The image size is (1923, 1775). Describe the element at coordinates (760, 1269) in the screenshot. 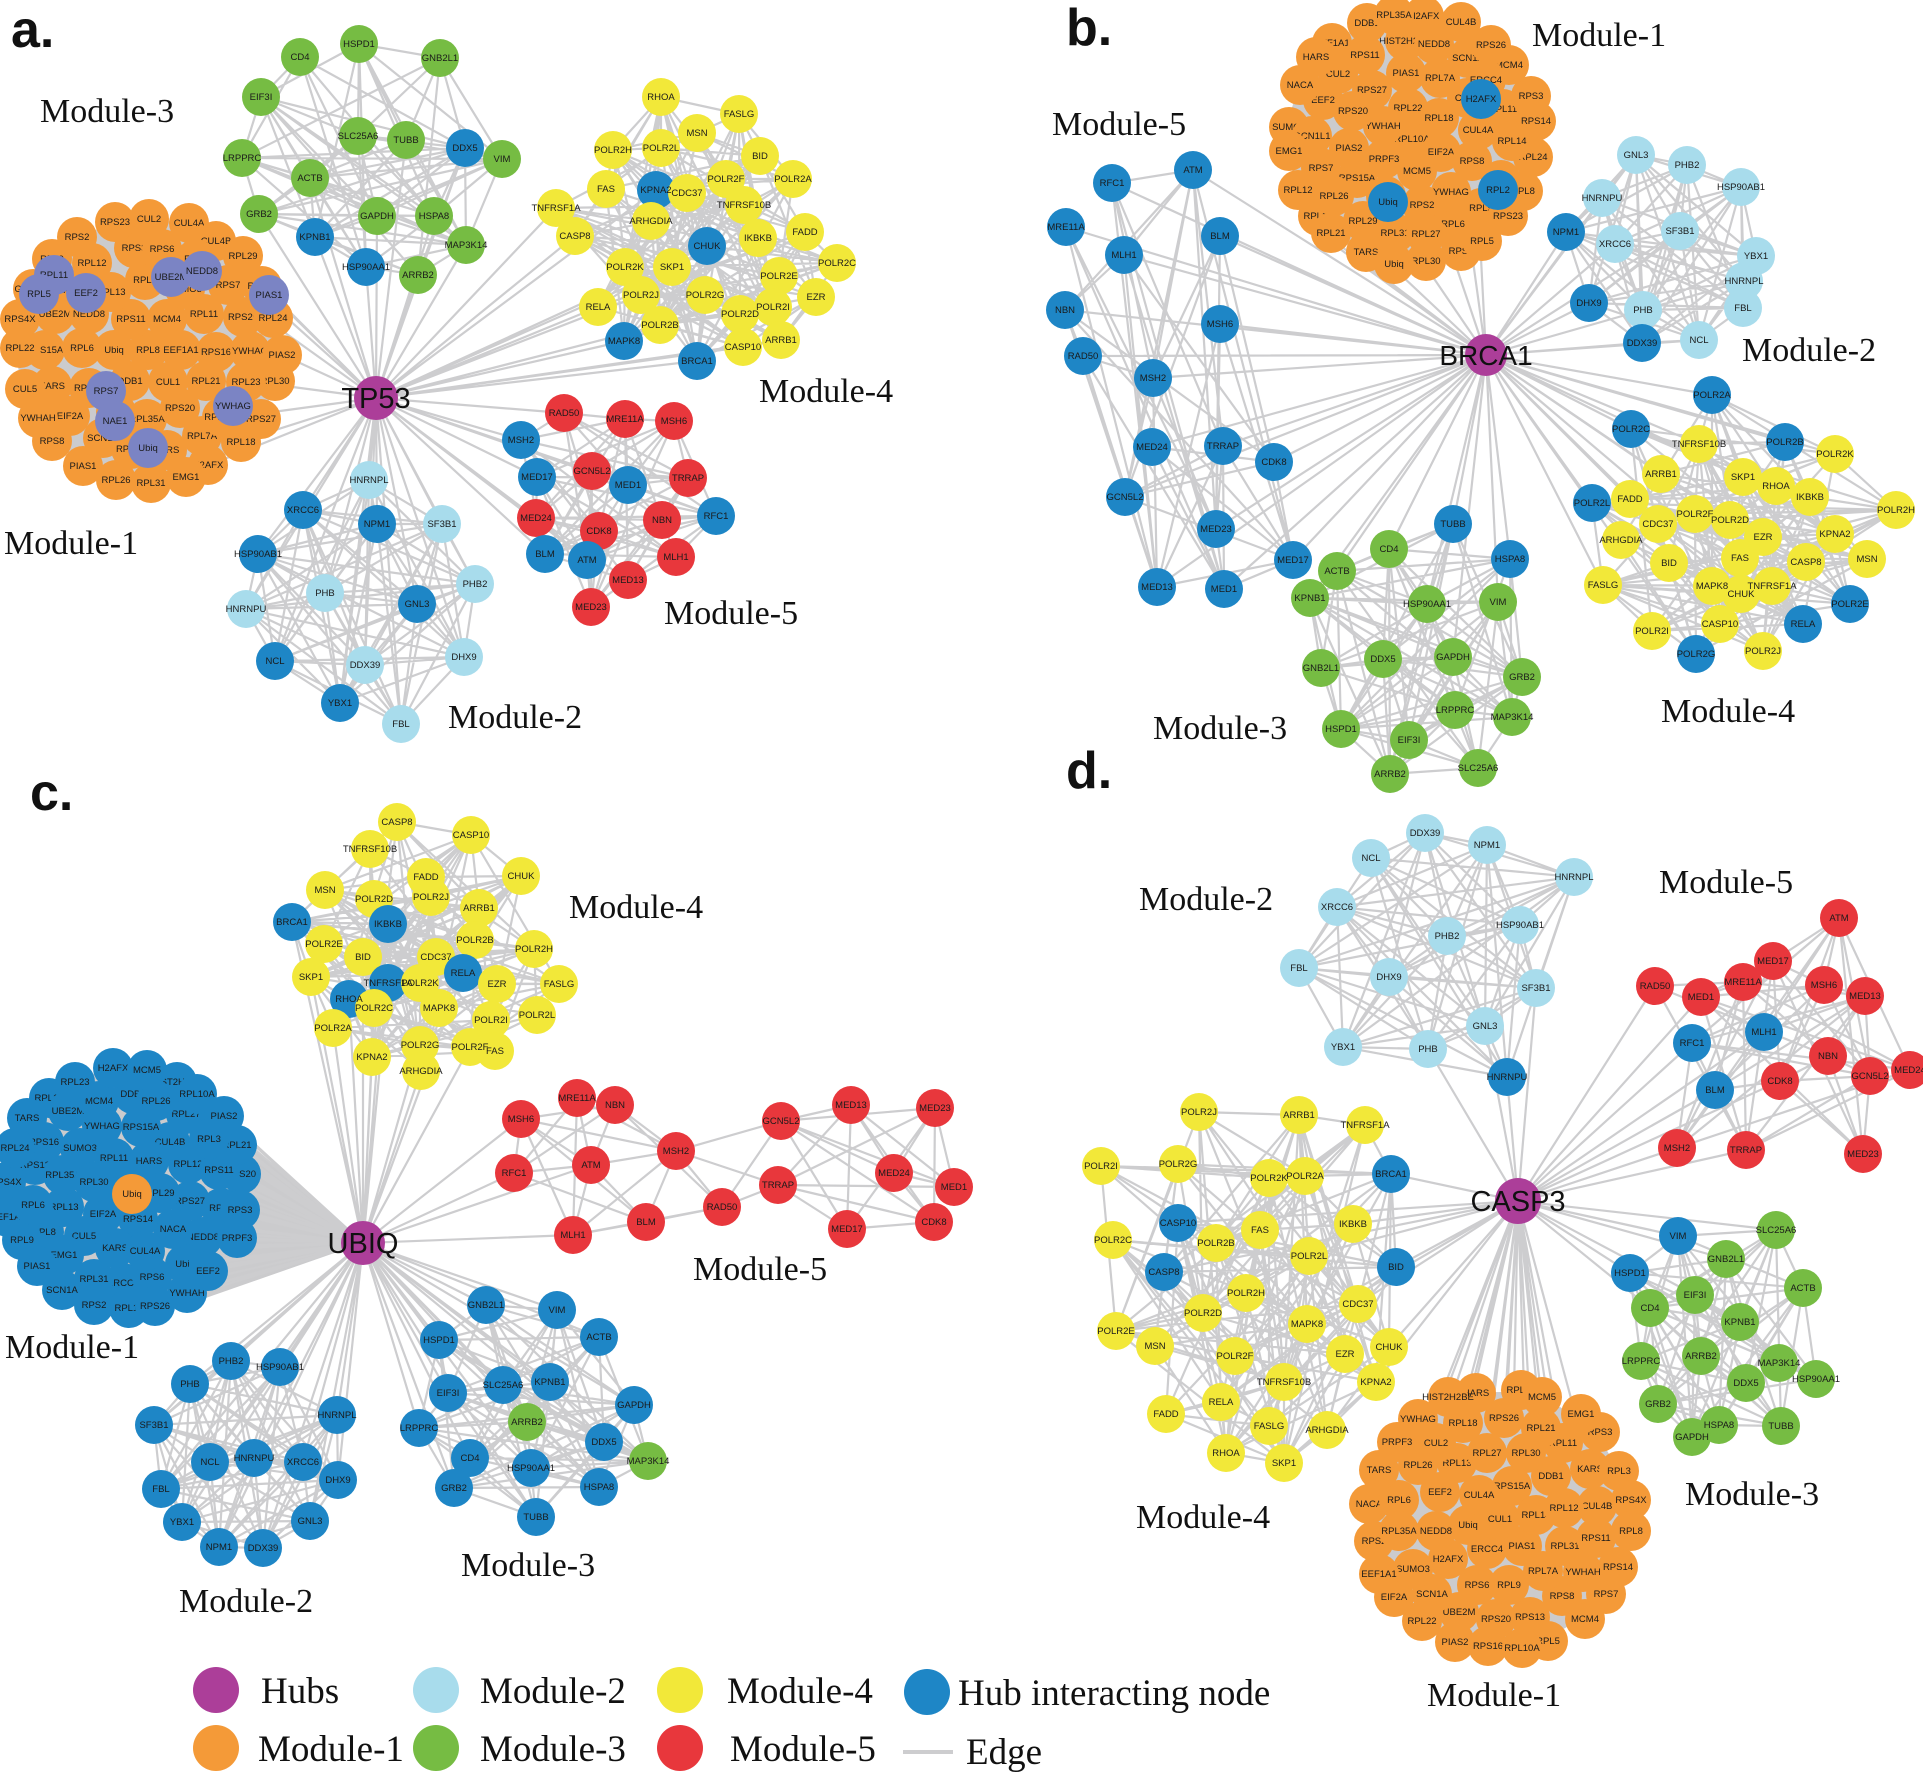

I see `svg-text: Module-5` at that location.